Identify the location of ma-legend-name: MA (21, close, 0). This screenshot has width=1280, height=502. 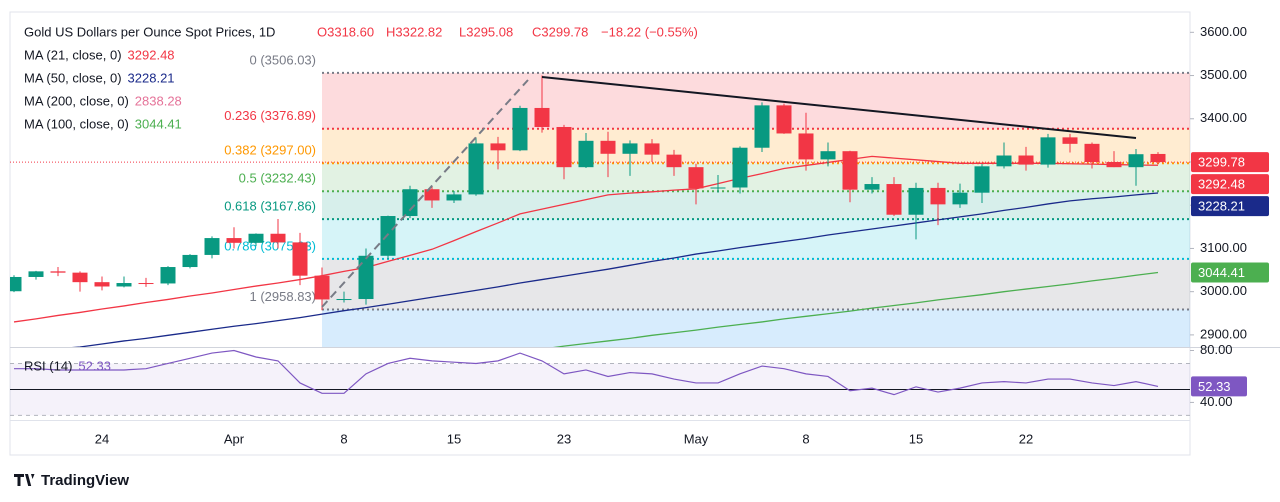
(73, 54).